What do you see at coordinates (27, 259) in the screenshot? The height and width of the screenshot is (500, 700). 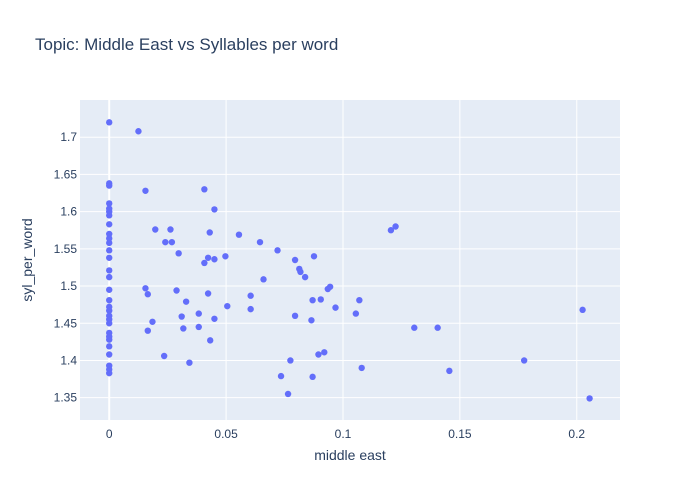 I see `y-axis-title: syl_per_word` at bounding box center [27, 259].